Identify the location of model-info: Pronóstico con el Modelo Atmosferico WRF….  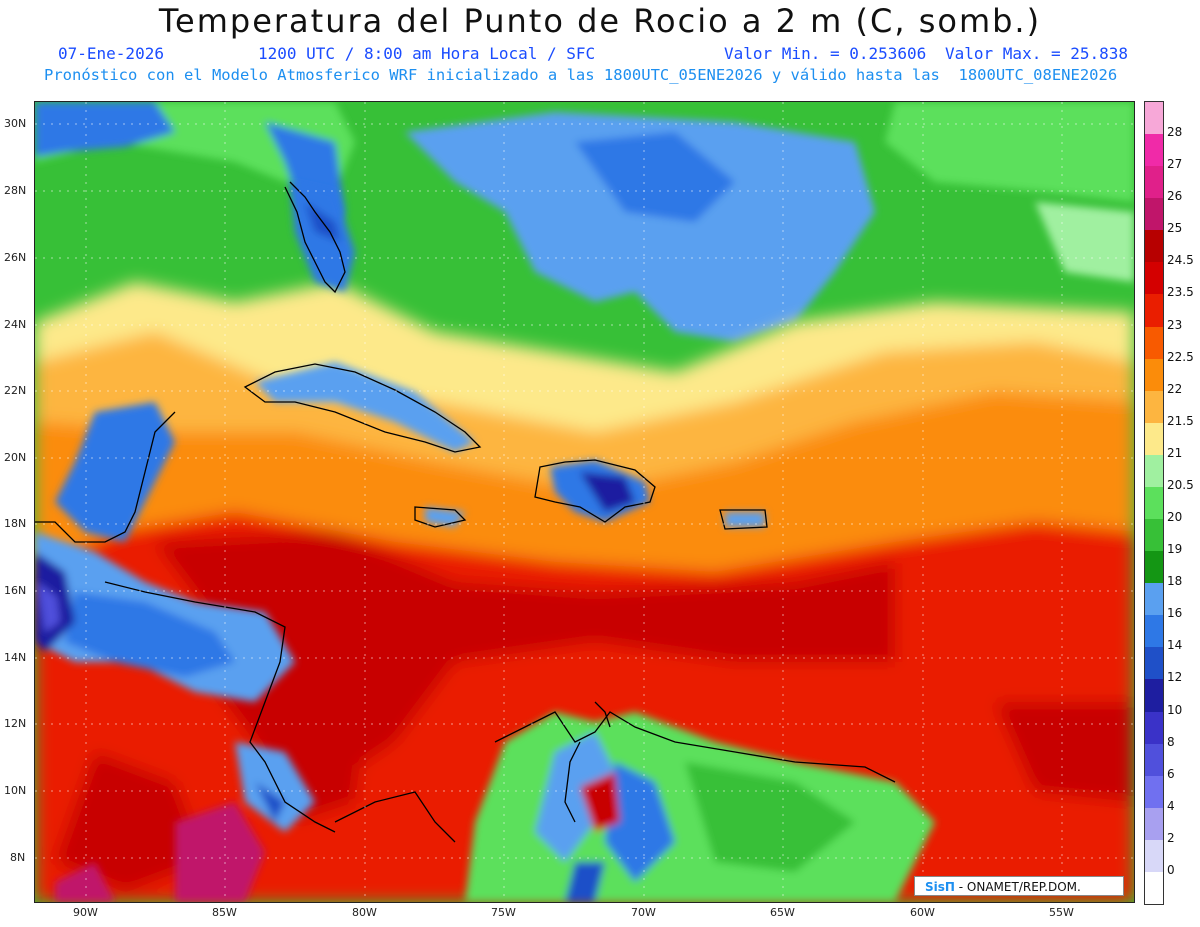
(581, 75).